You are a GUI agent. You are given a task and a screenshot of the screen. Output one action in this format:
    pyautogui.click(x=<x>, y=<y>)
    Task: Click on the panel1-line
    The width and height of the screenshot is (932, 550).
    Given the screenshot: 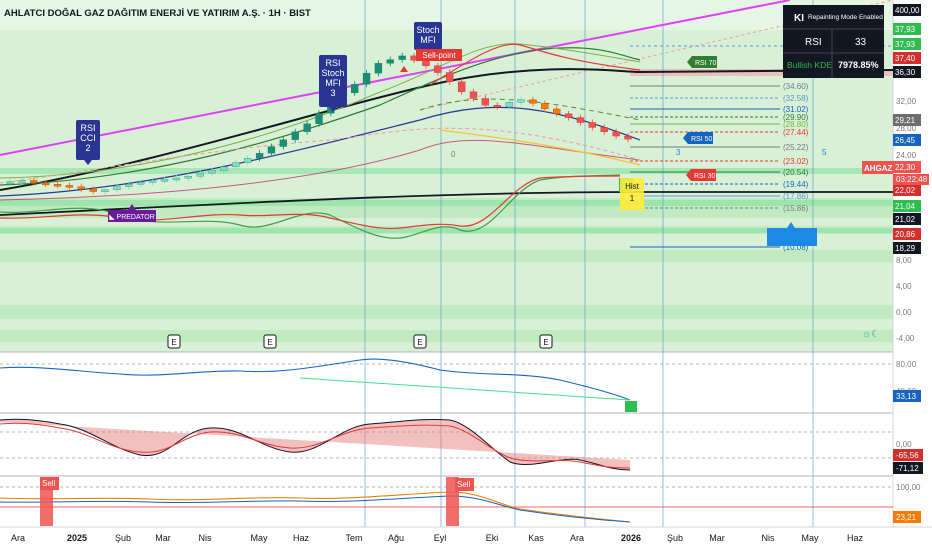 What is the action you would take?
    pyautogui.click(x=315, y=379)
    